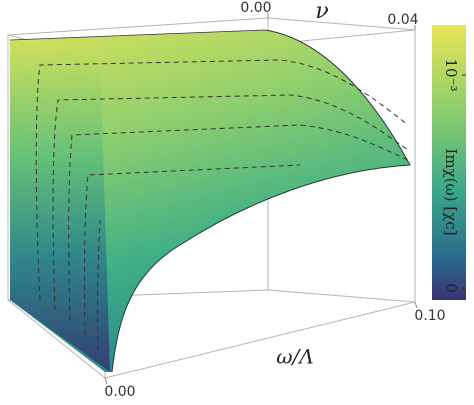 This screenshot has height=405, width=474. What do you see at coordinates (451, 191) in the screenshot?
I see `colorbar-label: Imχ(ω) [χc]` at bounding box center [451, 191].